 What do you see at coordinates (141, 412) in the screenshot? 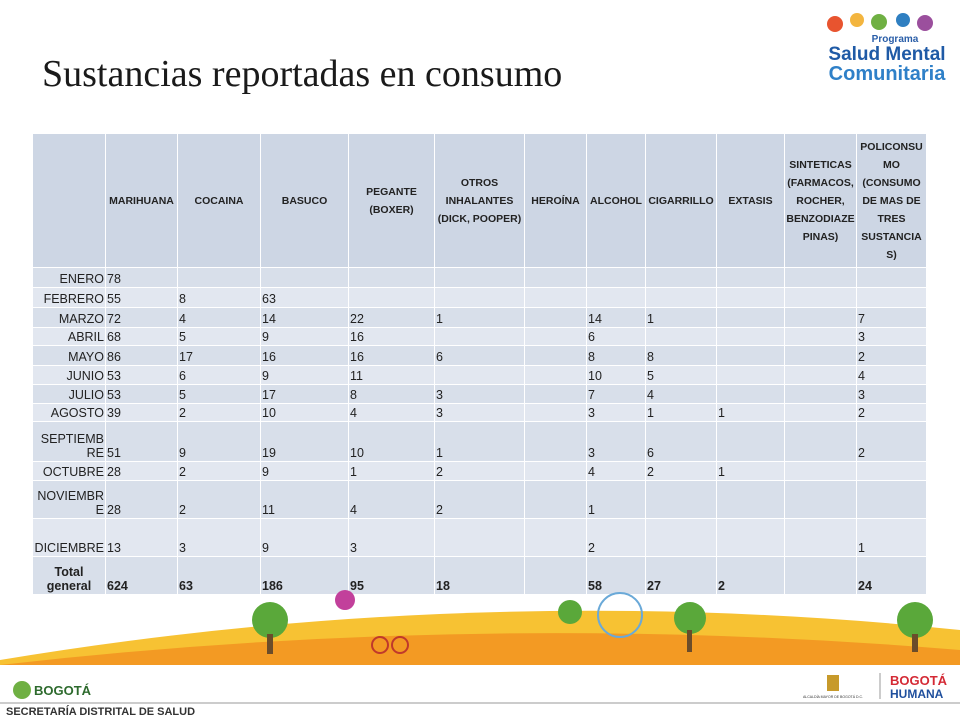
I see `table-cell: 39` at bounding box center [141, 412].